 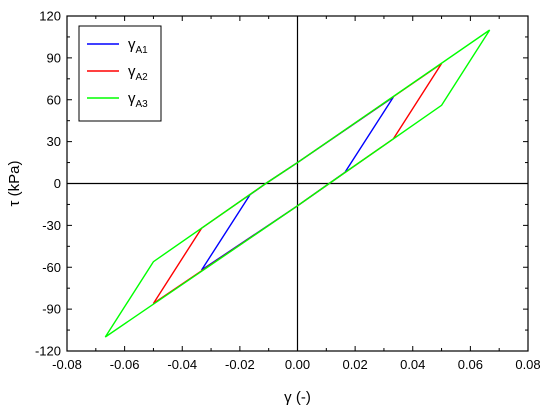 I want to click on y-tick-label: 90, so click(x=54, y=57).